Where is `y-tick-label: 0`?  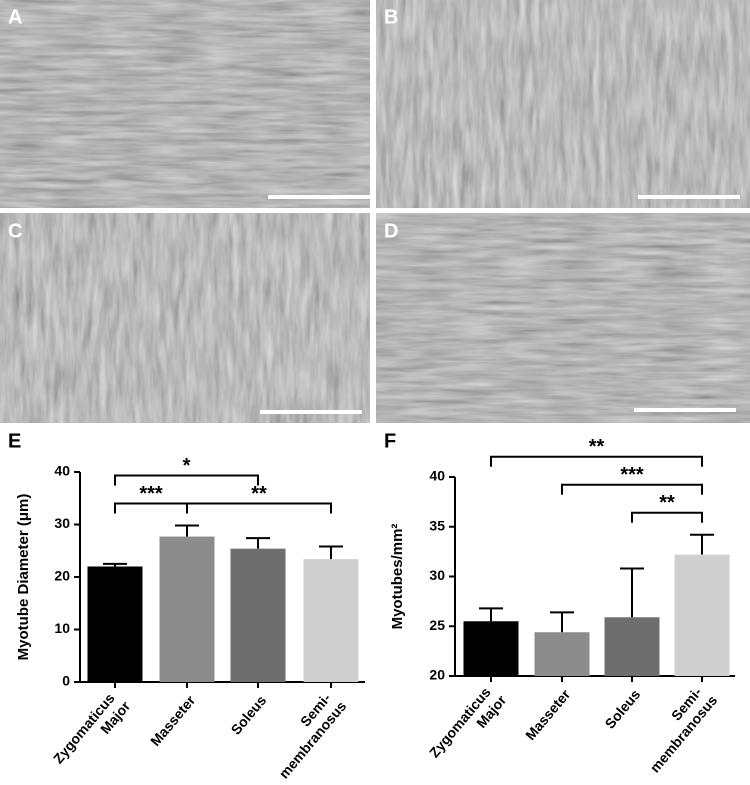
y-tick-label: 0 is located at coordinates (66, 681).